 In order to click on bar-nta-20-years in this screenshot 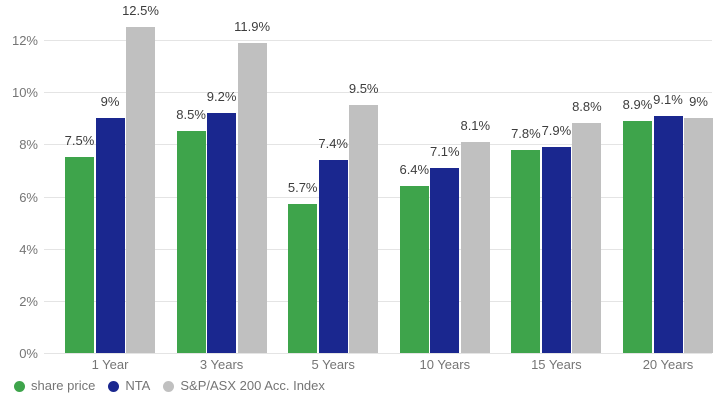, I will do `click(668, 234)`.